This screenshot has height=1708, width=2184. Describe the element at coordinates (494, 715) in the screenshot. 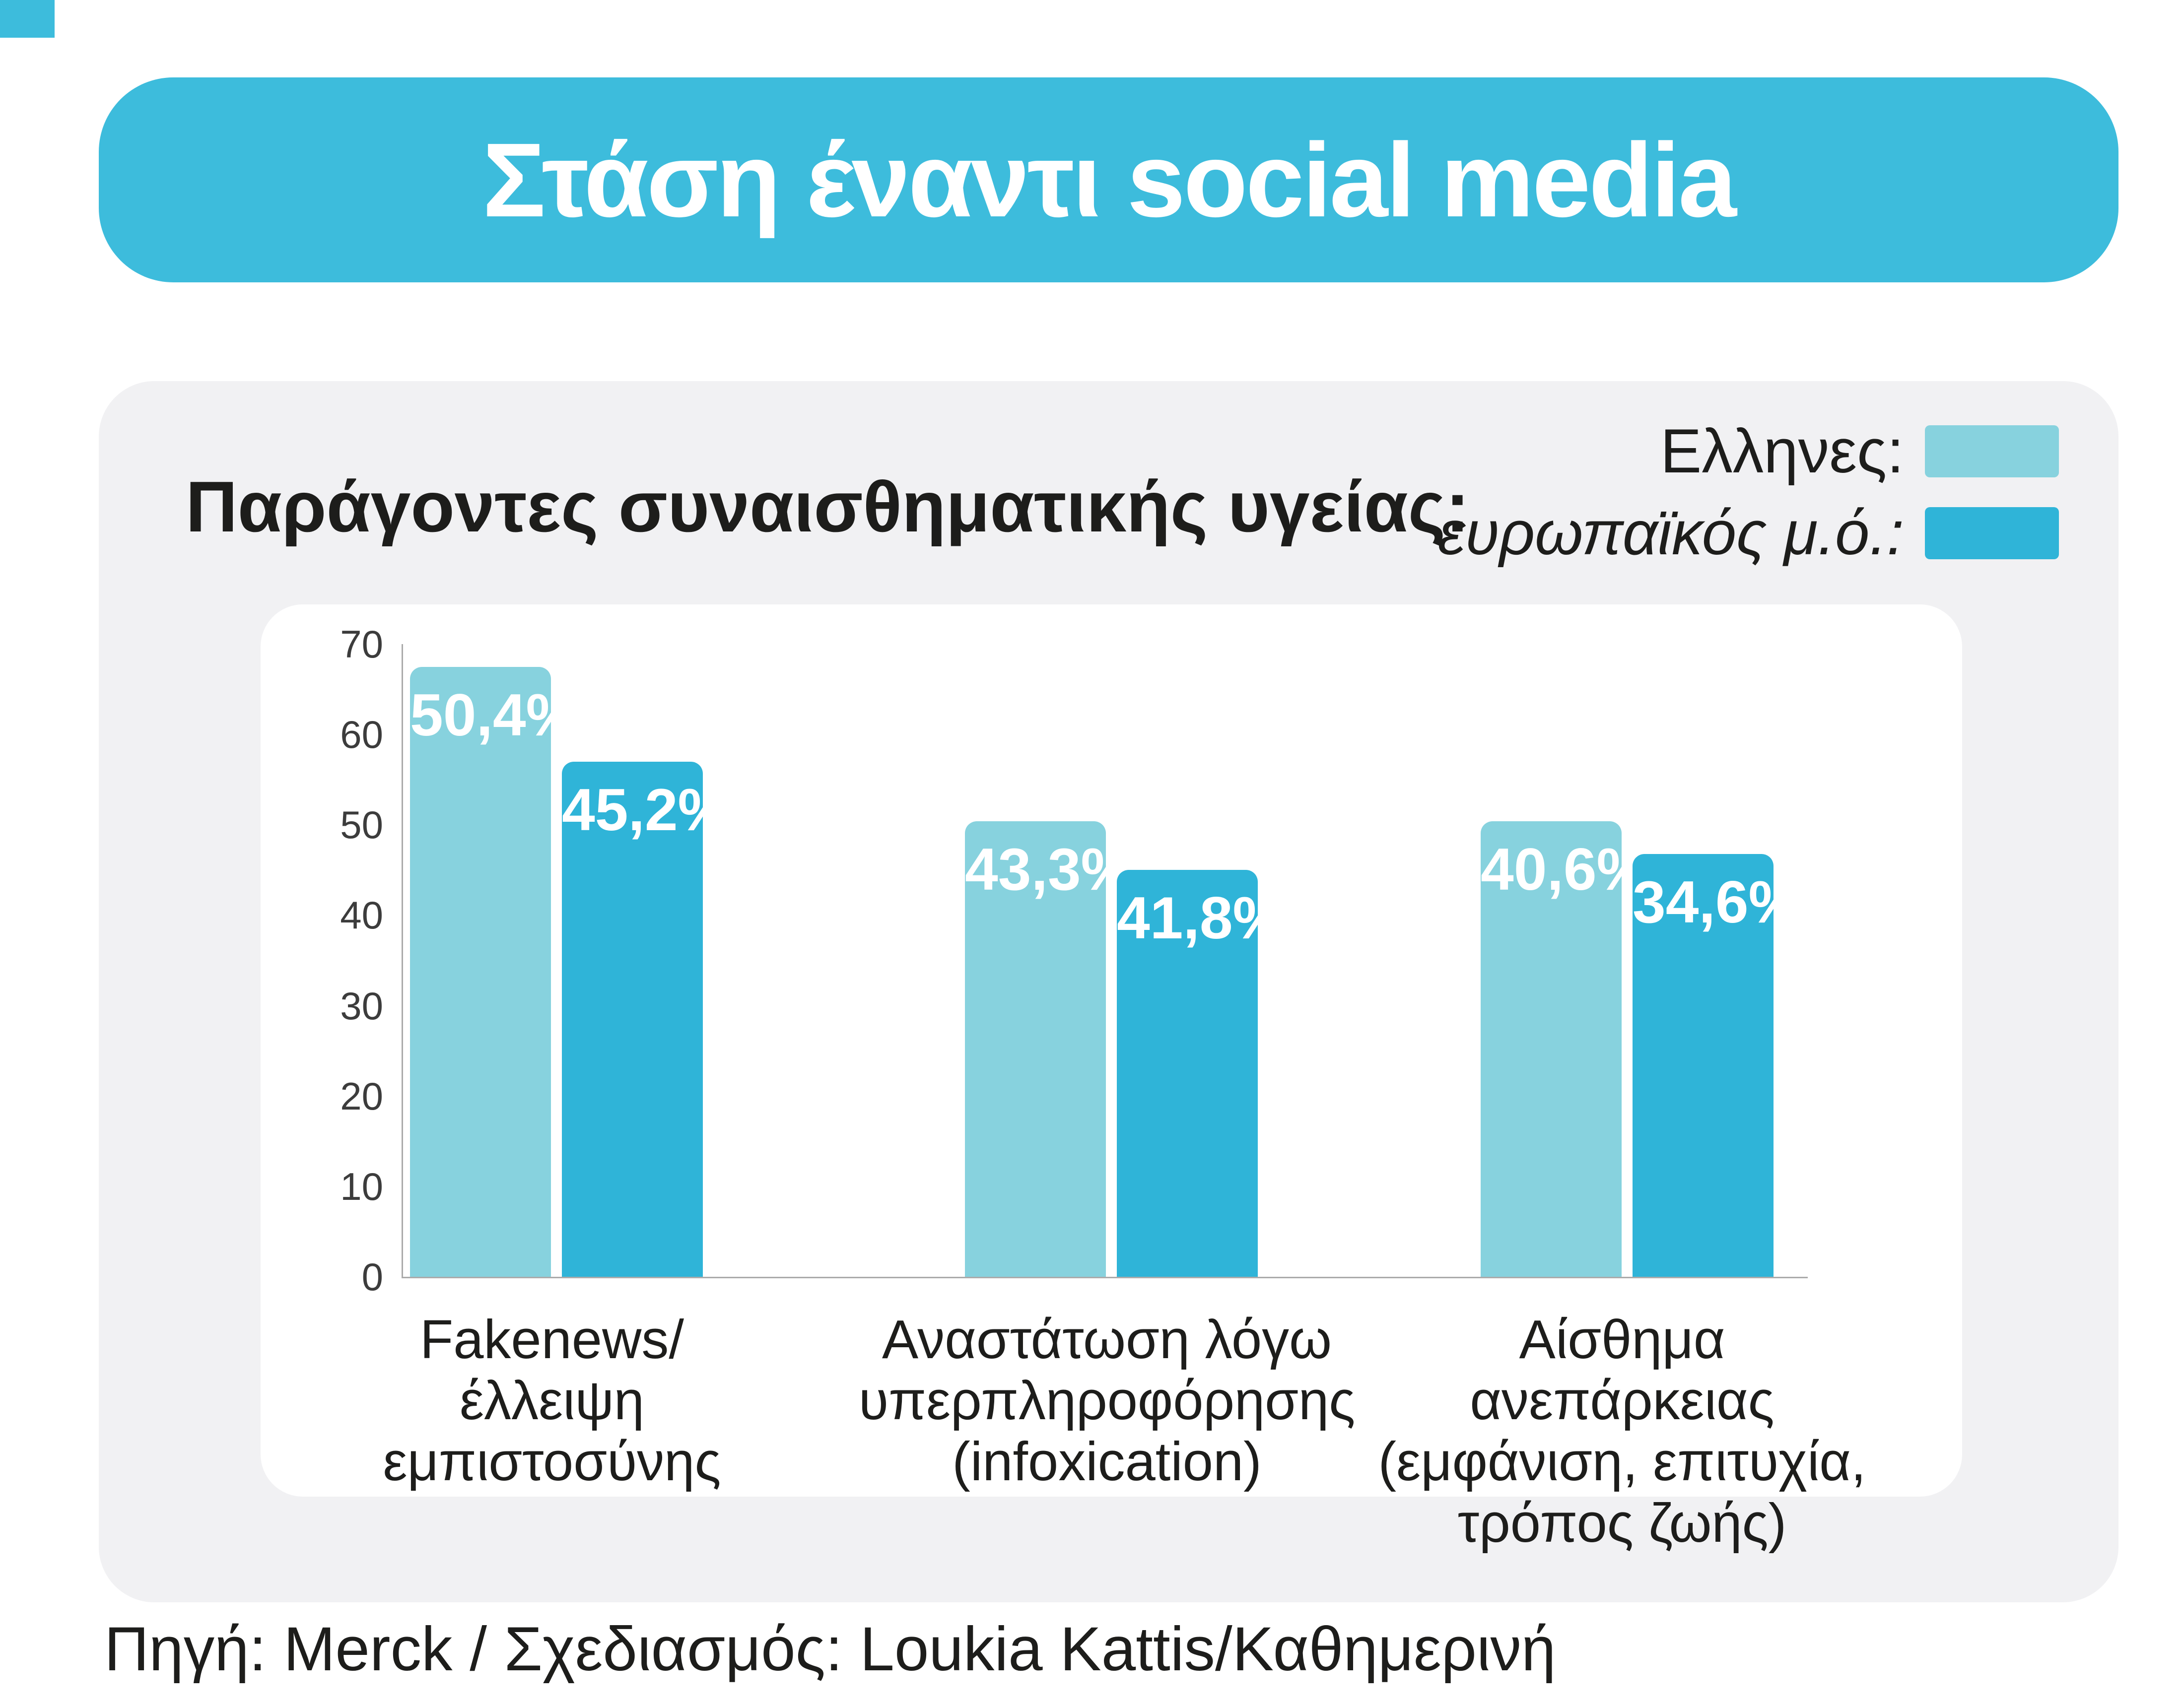

I see `bar-value-label: 50,4%` at that location.